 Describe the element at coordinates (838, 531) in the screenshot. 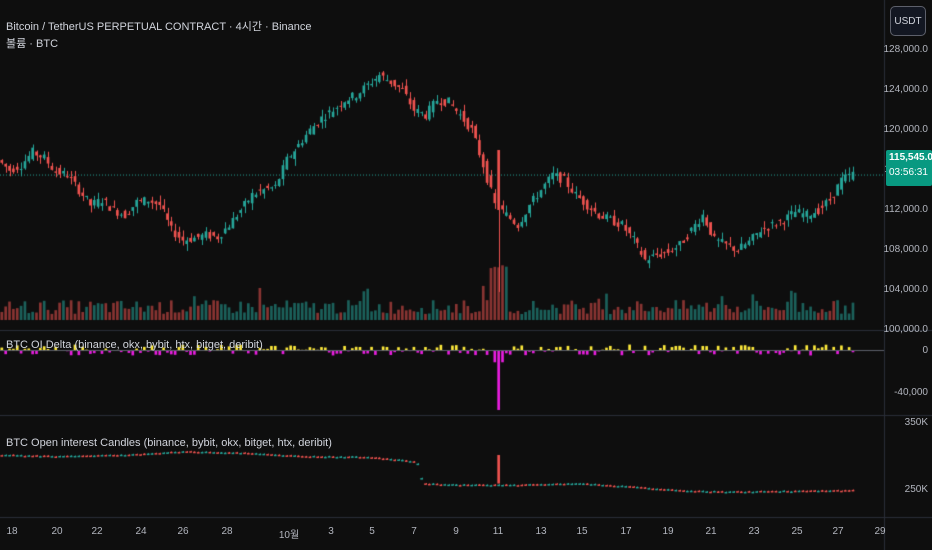

I see `time-tick: 27` at that location.